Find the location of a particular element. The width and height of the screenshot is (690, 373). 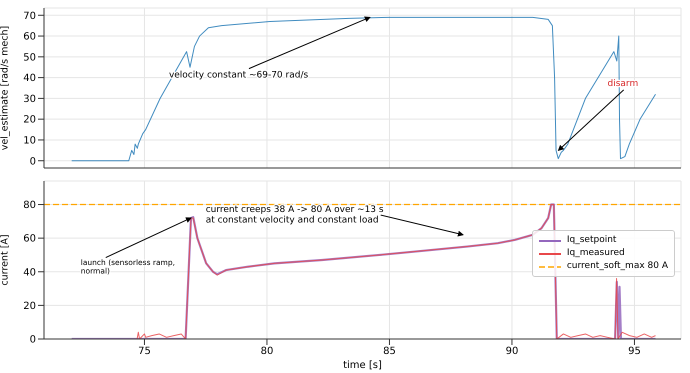

x-tick-label: 95 is located at coordinates (634, 352).